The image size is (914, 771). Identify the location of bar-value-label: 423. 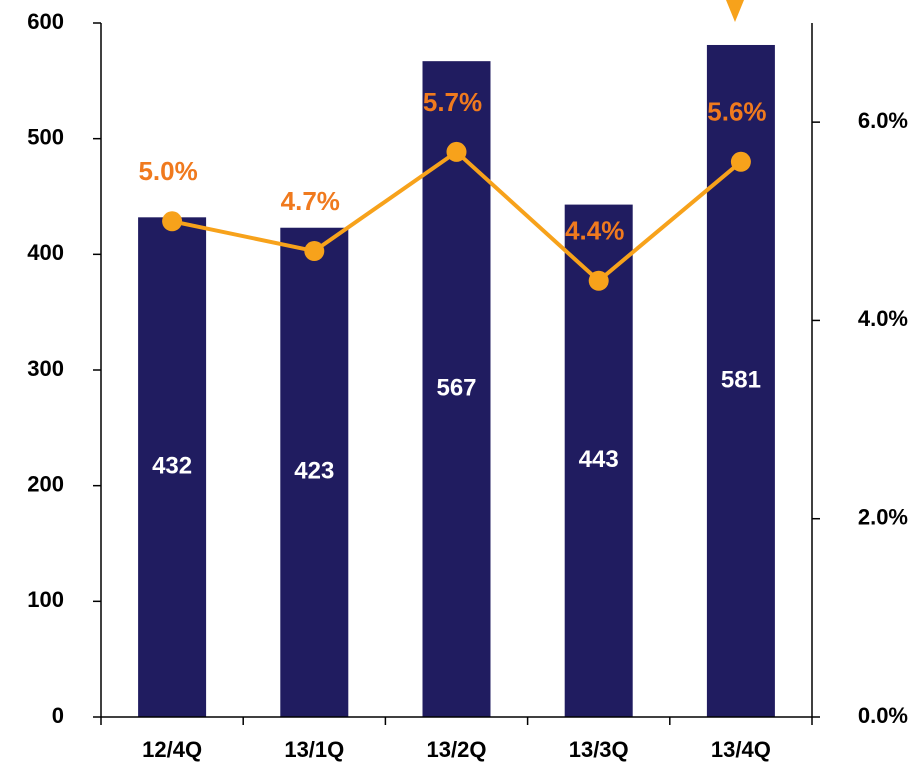
(314, 471).